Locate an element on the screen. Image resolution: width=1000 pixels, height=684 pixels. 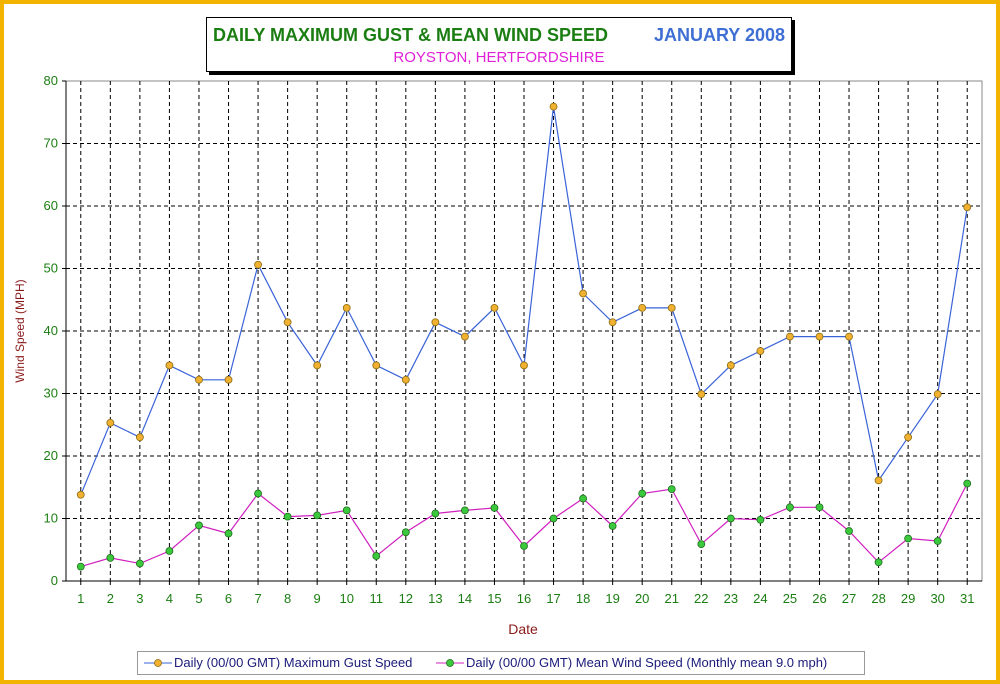
x-axis-label: Date is located at coordinates (523, 629).